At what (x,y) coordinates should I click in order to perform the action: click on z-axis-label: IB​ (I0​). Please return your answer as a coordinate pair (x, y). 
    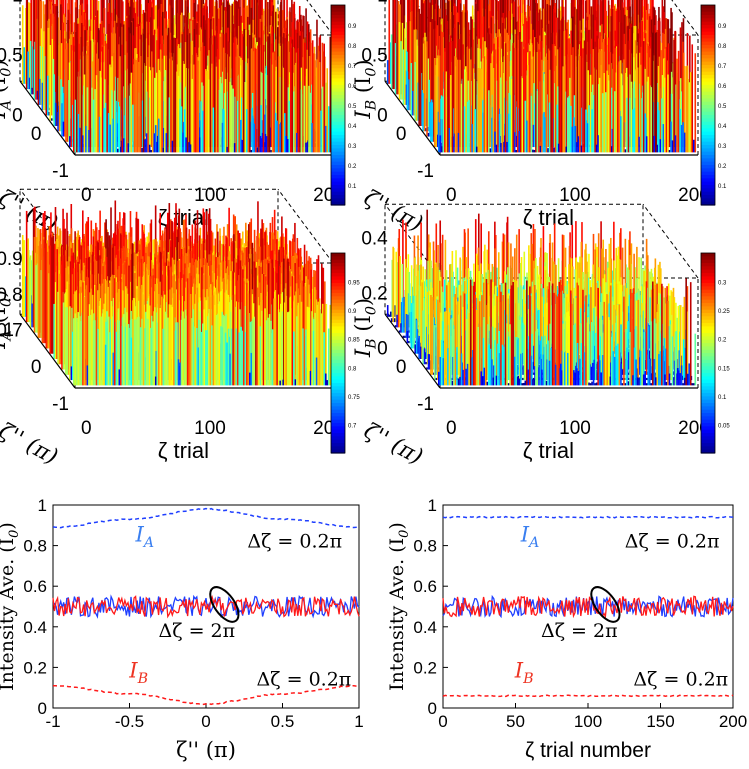
    Looking at the image, I should click on (365, 89).